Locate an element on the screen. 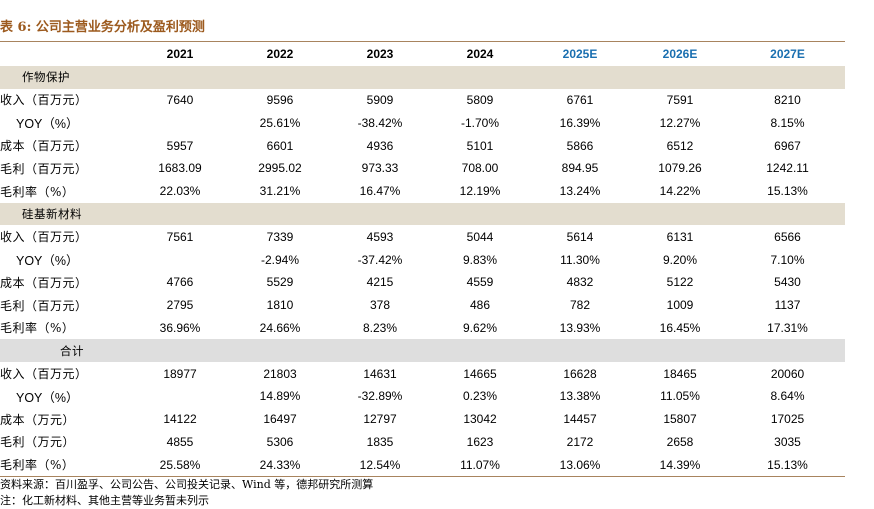 This screenshot has width=874, height=509. table-cell: 24.33% is located at coordinates (280, 465).